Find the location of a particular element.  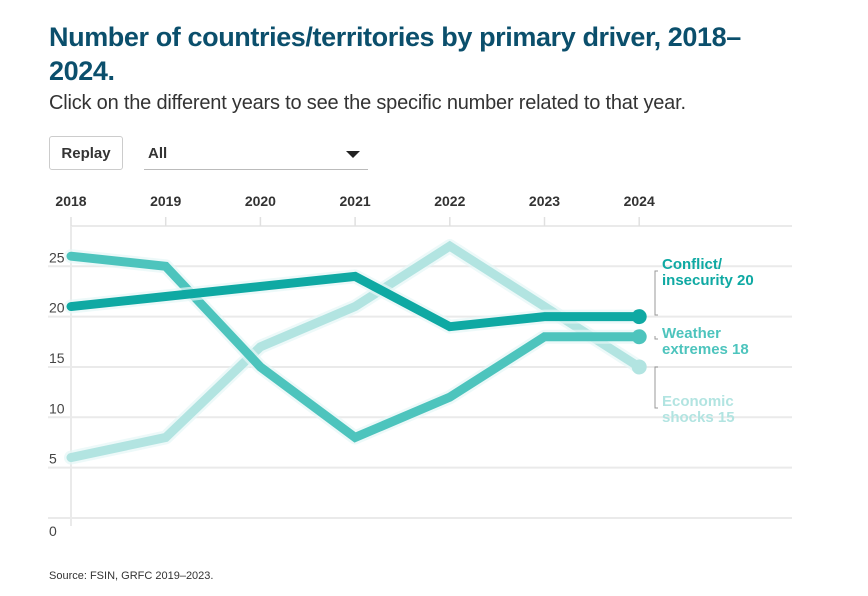

label-bracket-conflict is located at coordinates (656, 293).